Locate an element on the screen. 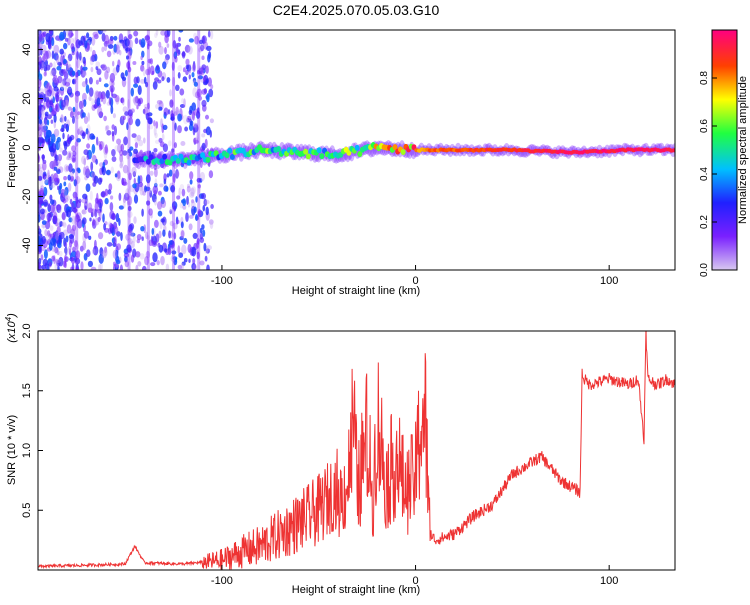 The width and height of the screenshot is (750, 605). spectrogram-y-axis-label: Frequency (Hz) is located at coordinates (12, 150).